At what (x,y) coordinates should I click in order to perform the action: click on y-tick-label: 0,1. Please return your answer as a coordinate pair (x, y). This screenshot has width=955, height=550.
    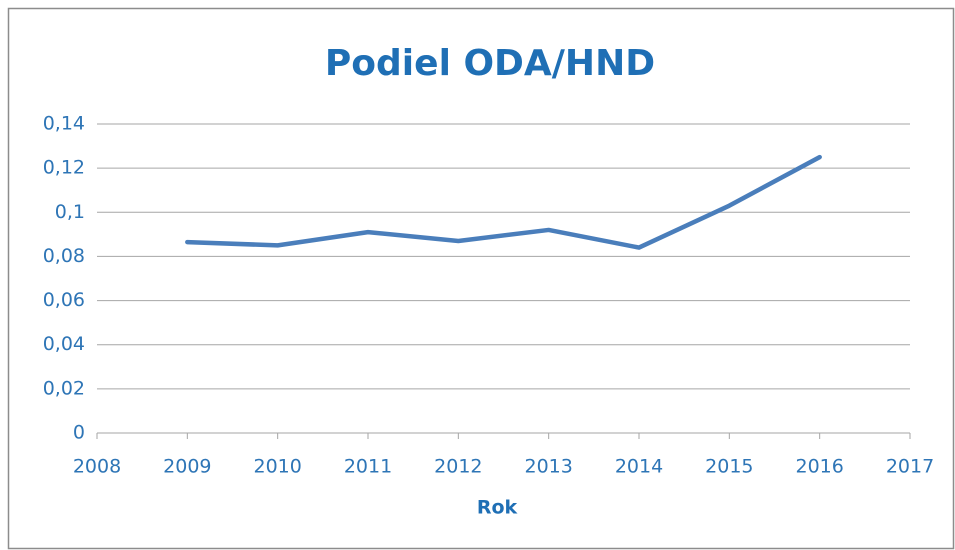
    Looking at the image, I should click on (70, 212).